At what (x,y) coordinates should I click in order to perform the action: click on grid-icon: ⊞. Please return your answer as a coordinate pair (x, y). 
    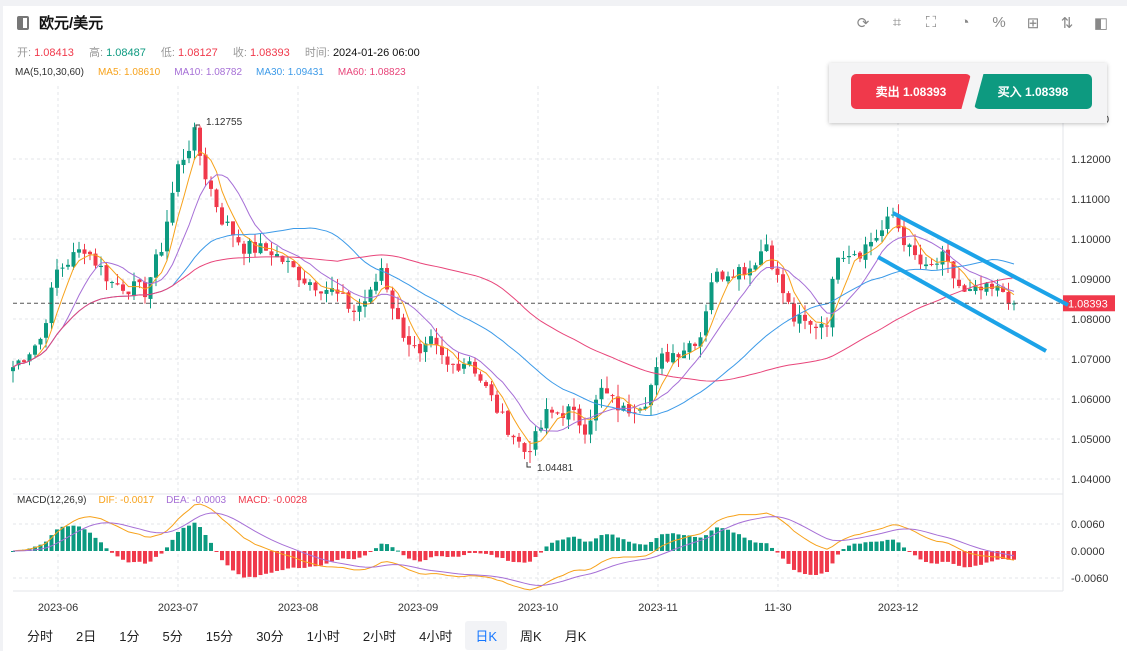
    Looking at the image, I should click on (1033, 23).